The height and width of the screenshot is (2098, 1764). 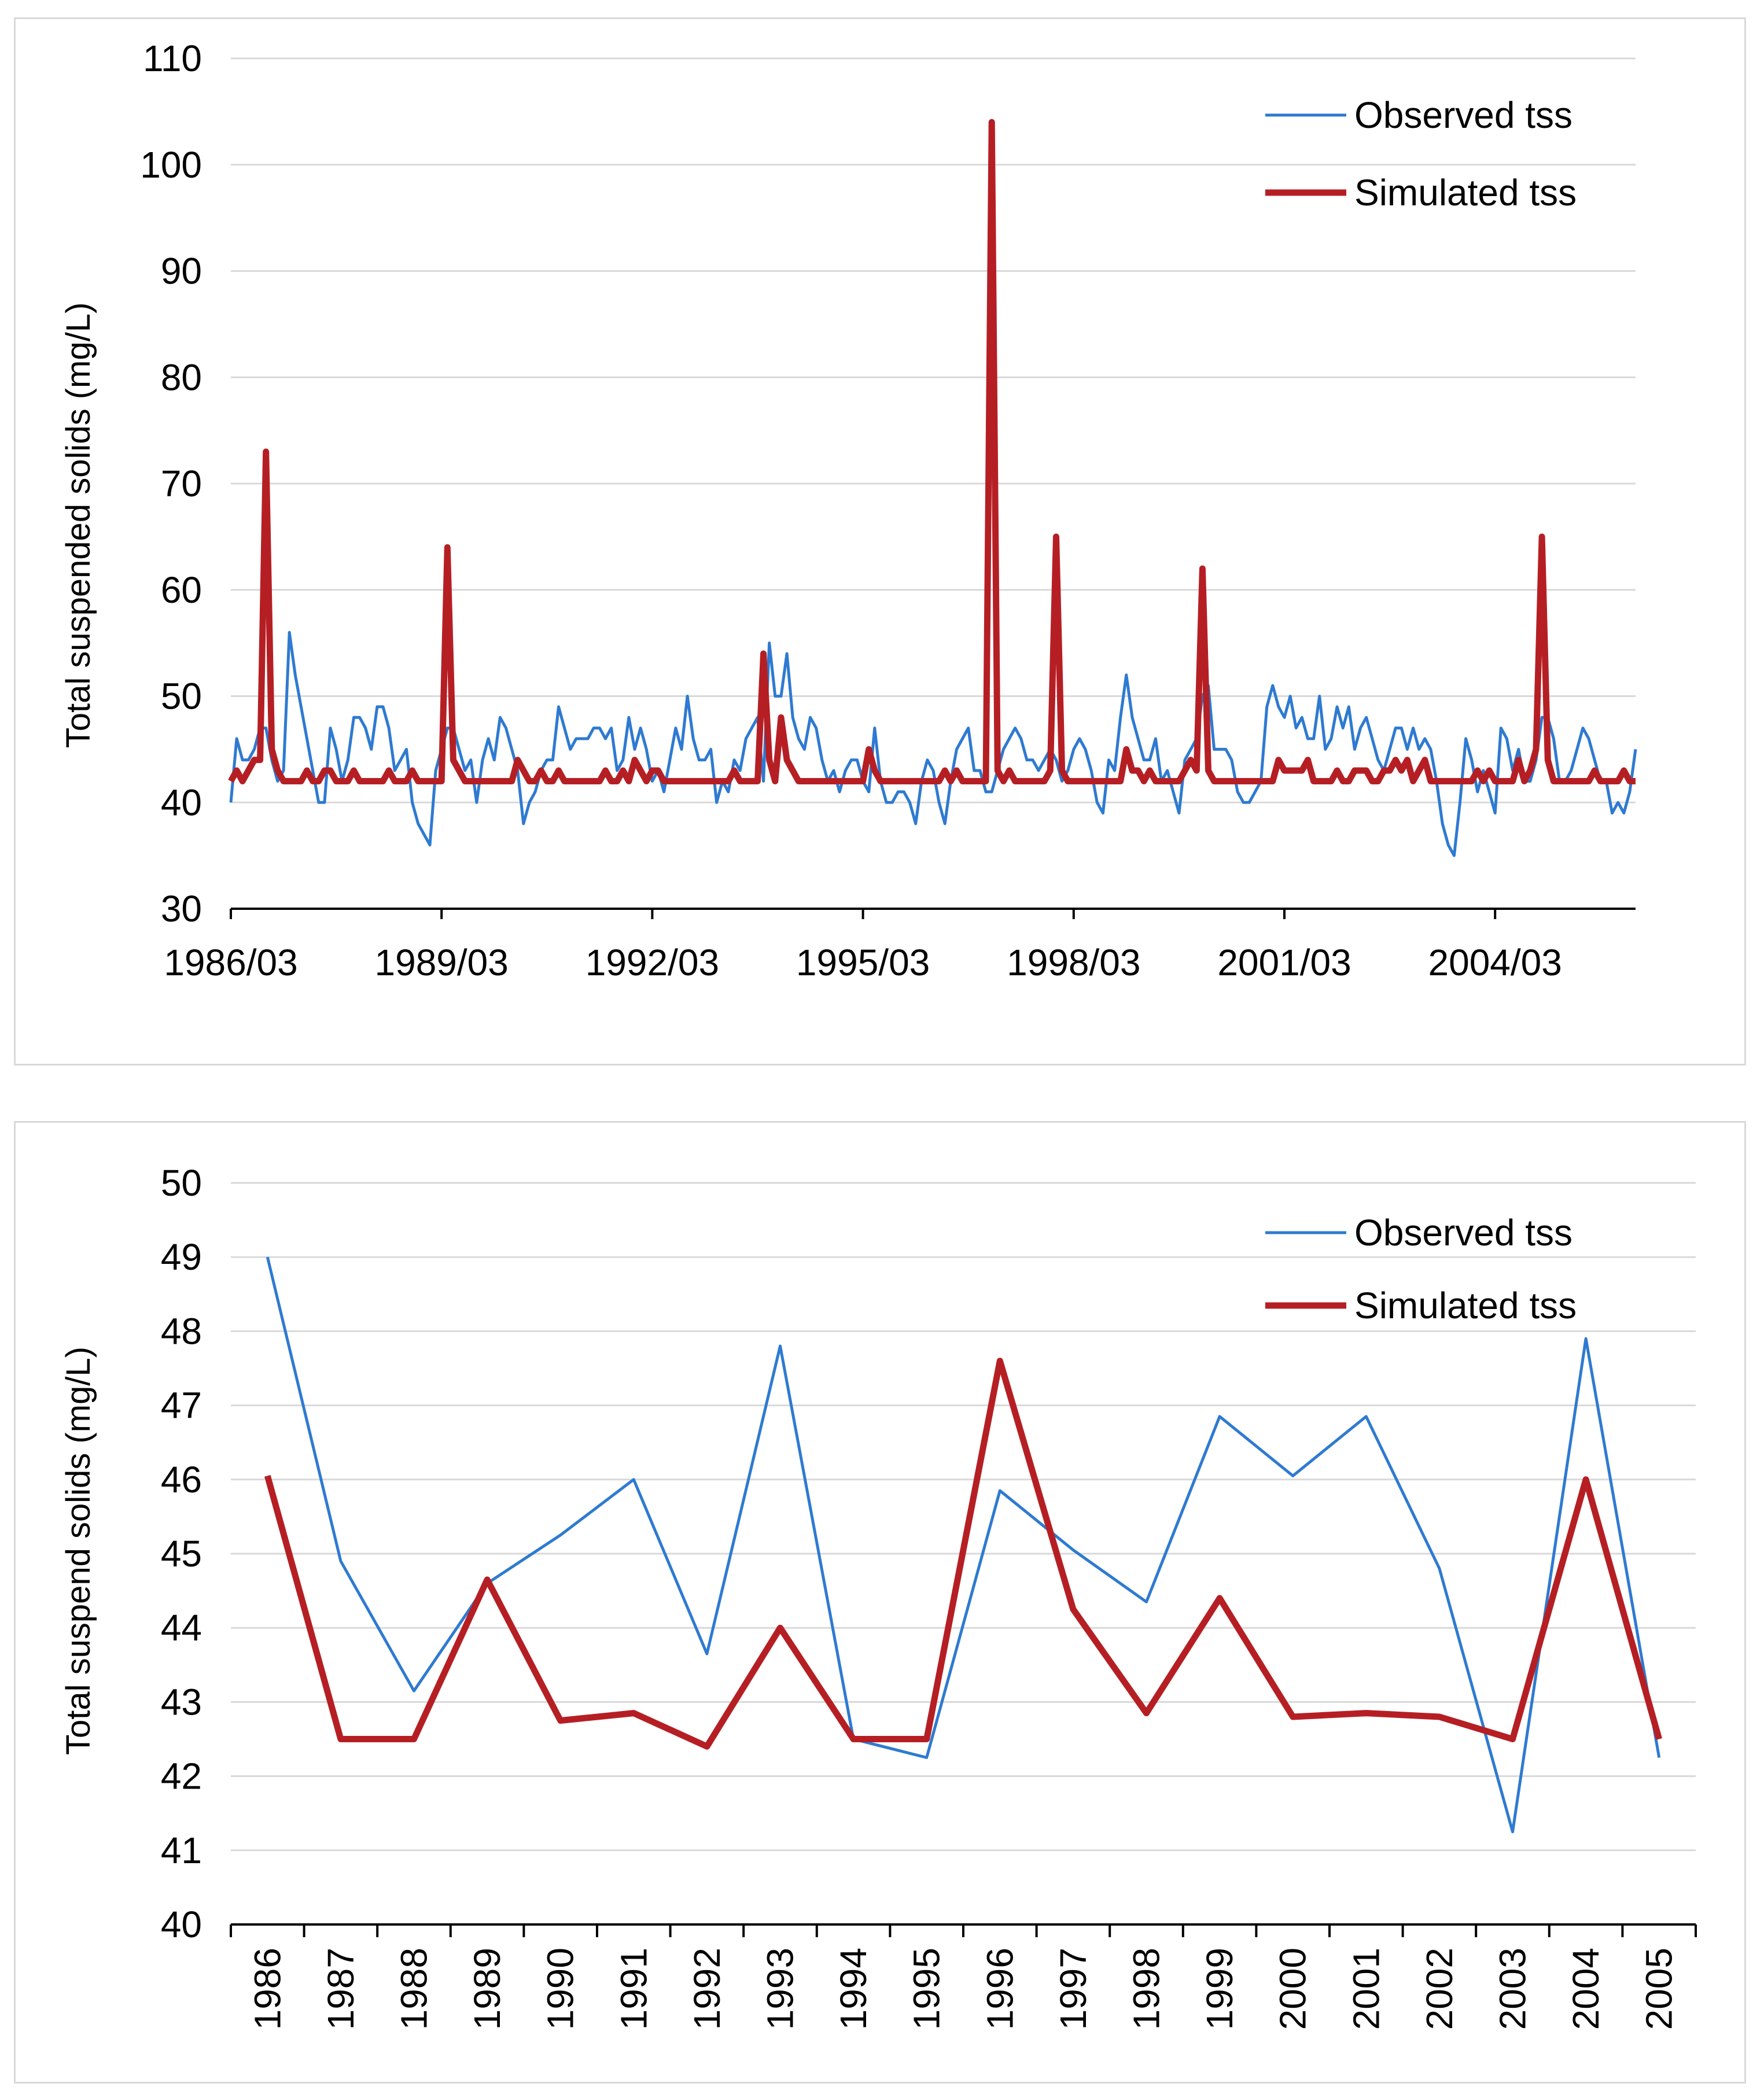 What do you see at coordinates (181, 1405) in the screenshot?
I see `y-tick-label: 47` at bounding box center [181, 1405].